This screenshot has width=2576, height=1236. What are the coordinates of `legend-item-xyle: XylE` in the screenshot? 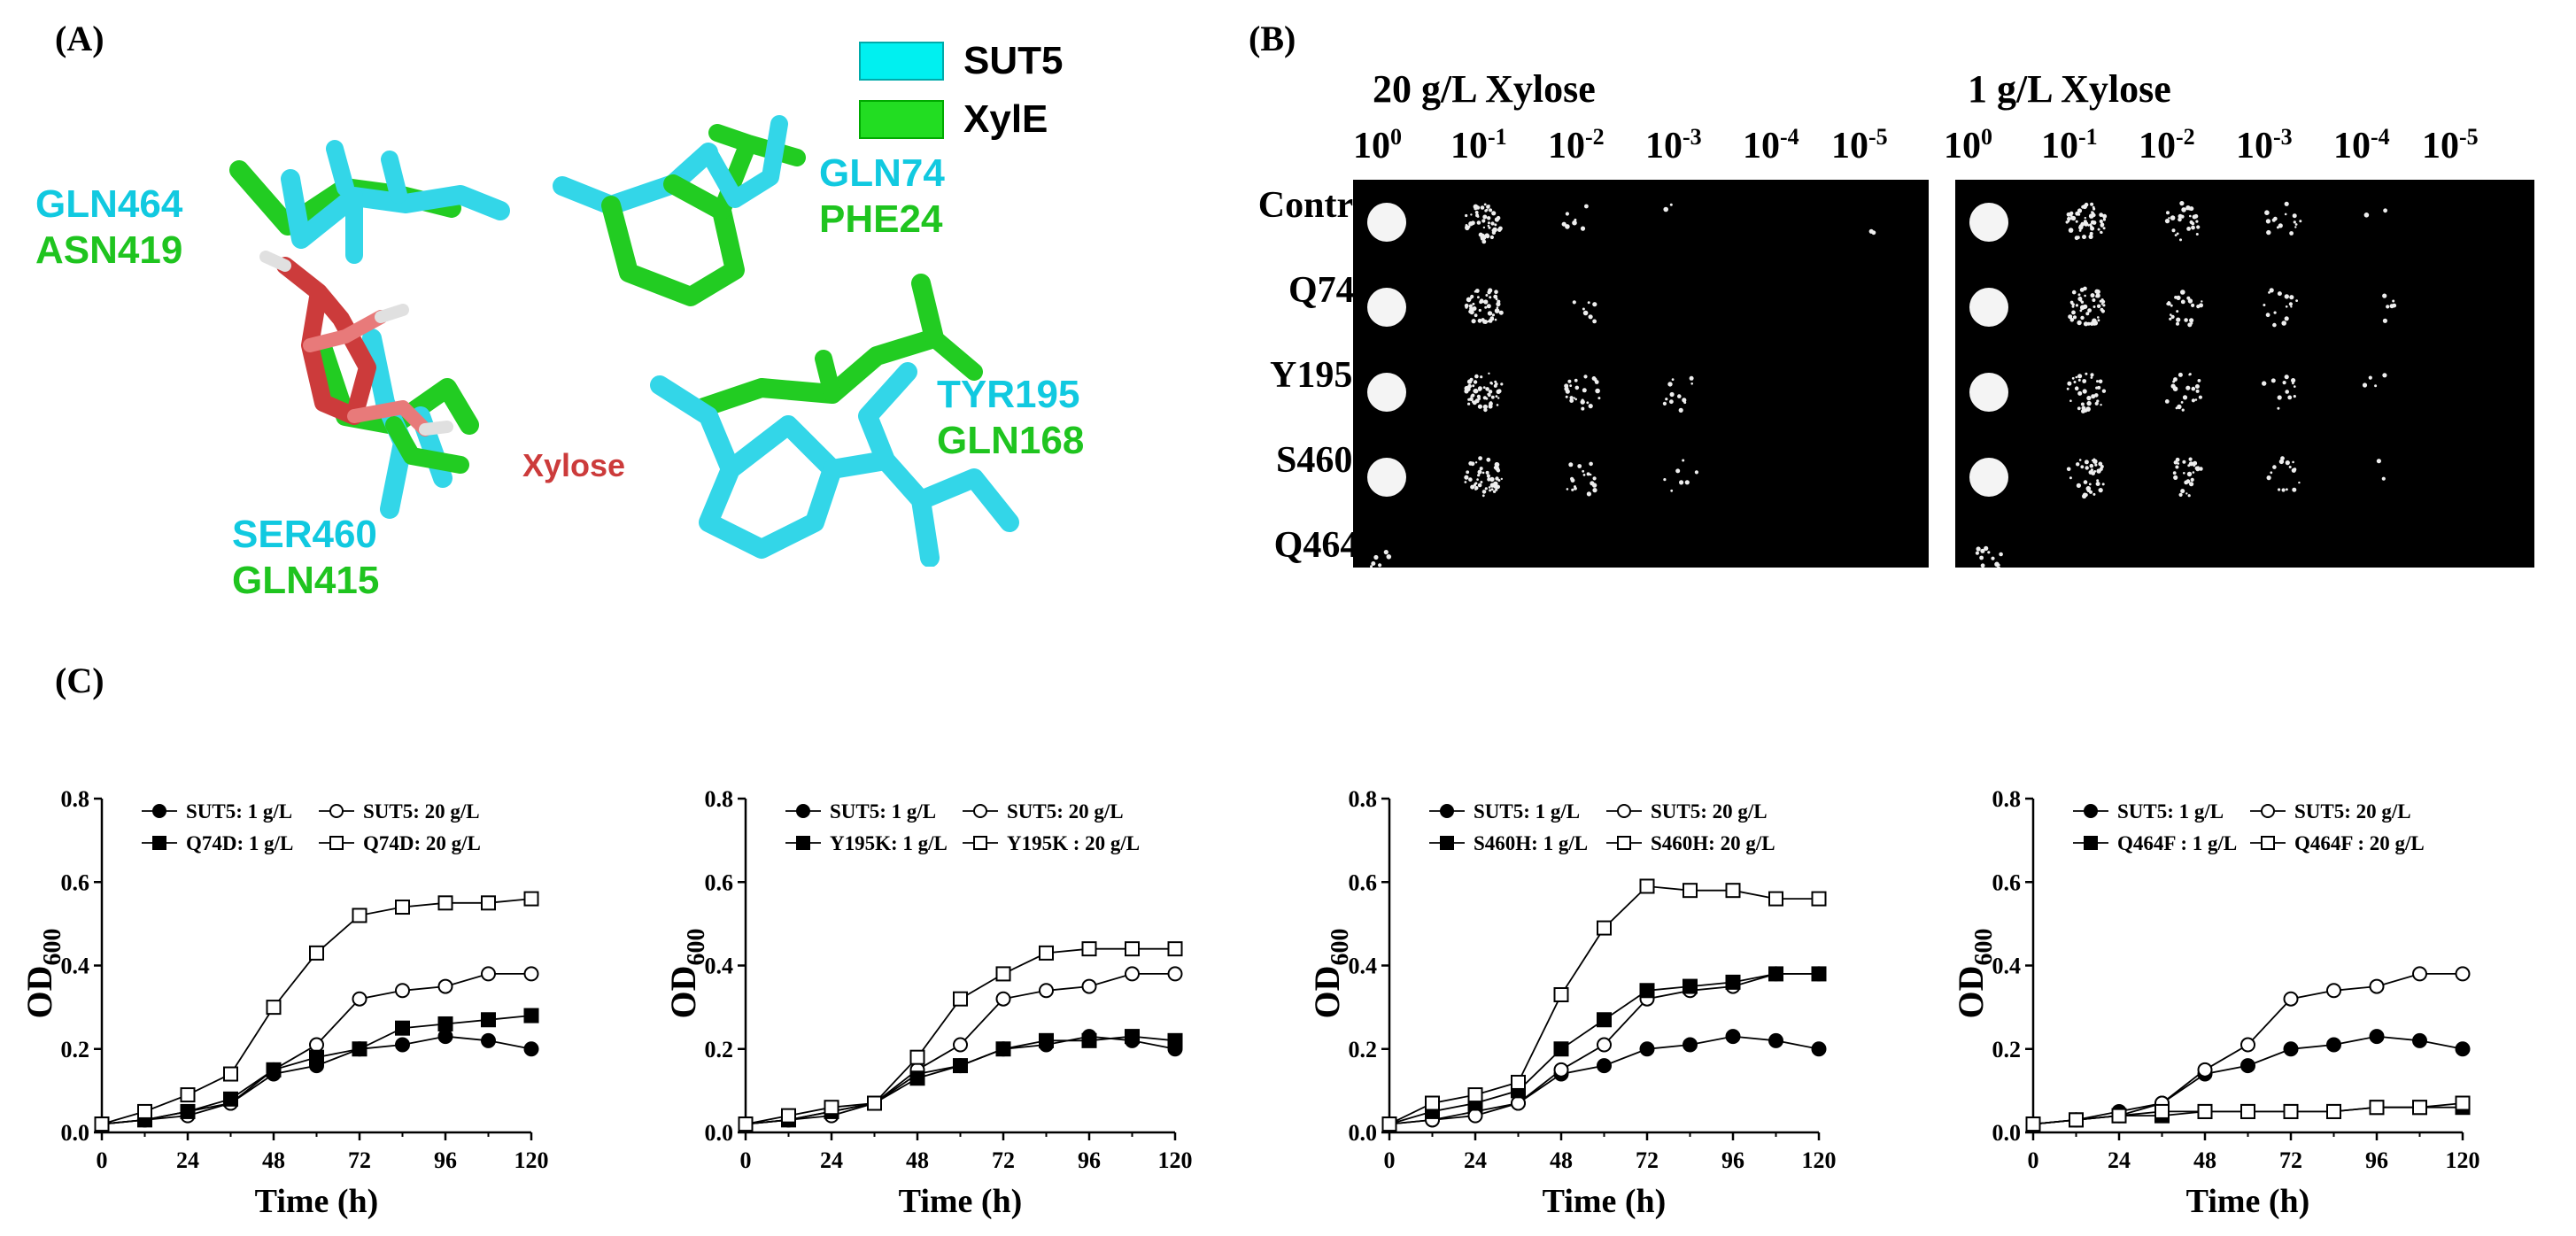 It's located at (961, 120).